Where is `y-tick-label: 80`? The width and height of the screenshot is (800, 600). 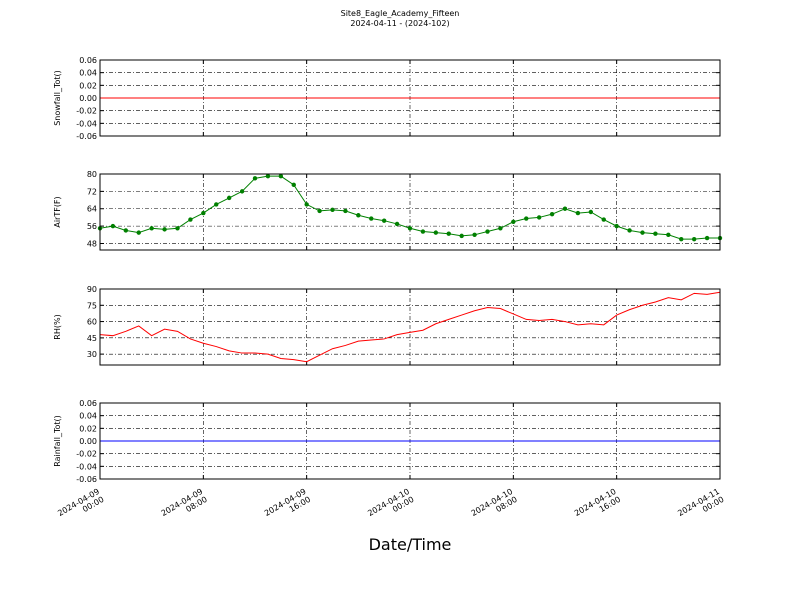 y-tick-label: 80 is located at coordinates (92, 174).